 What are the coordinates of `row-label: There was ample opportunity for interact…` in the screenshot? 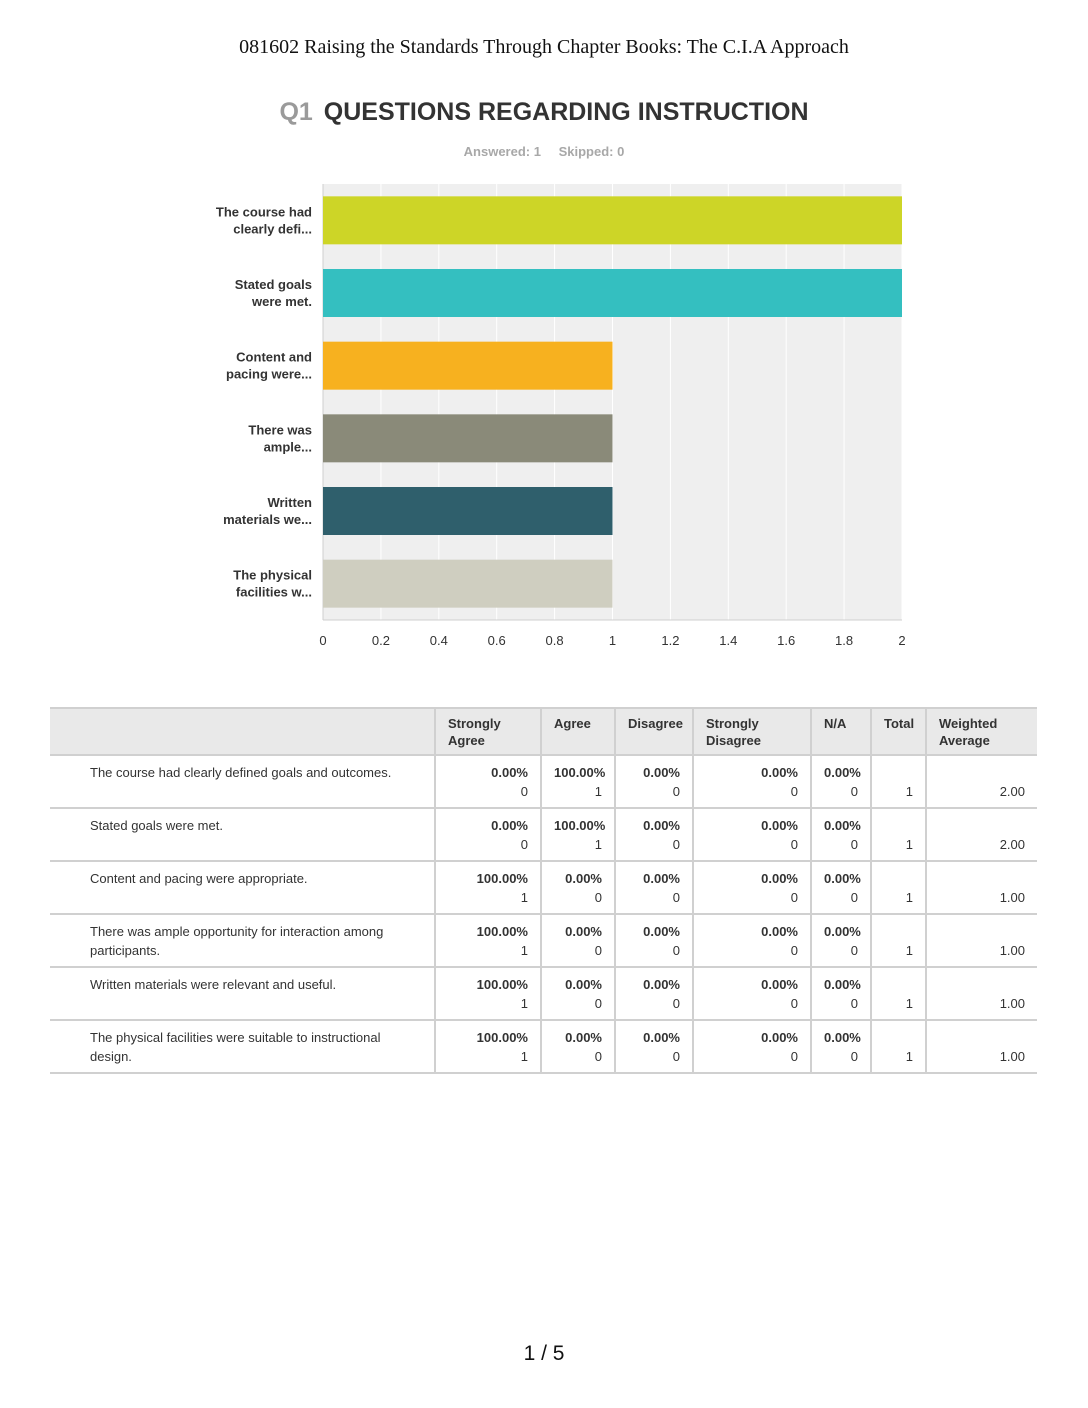 It's located at (242, 941).